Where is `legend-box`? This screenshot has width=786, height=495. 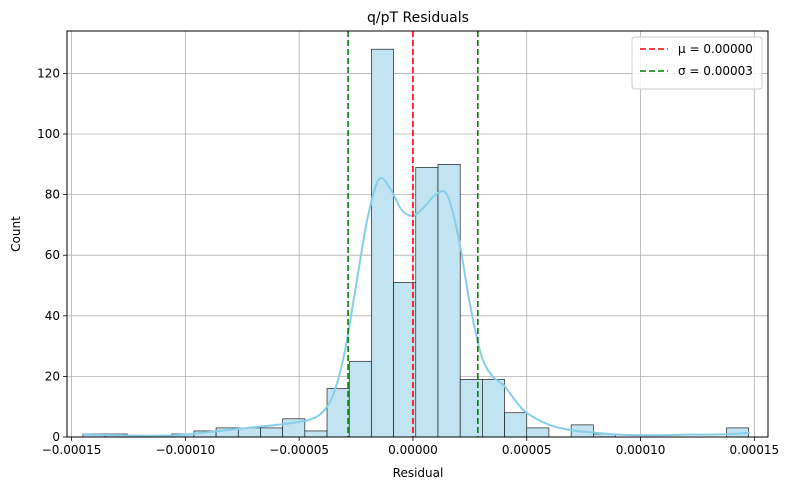
legend-box is located at coordinates (697, 63).